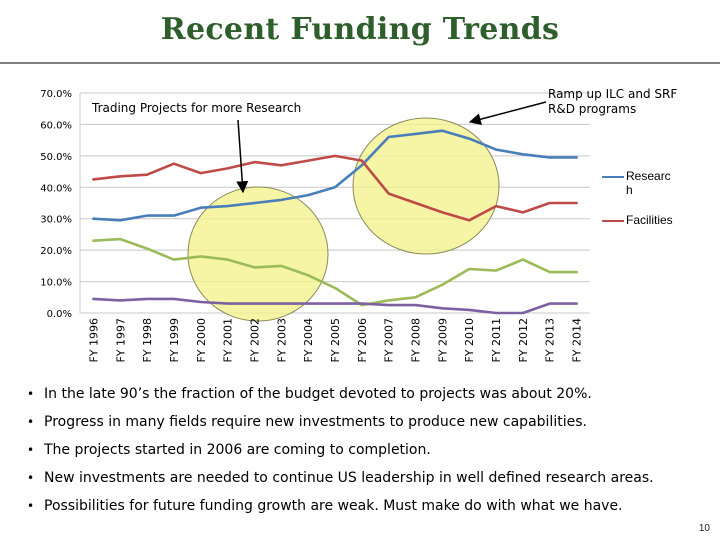 The width and height of the screenshot is (720, 540). I want to click on y-tick-label: 40.0%, so click(56, 188).